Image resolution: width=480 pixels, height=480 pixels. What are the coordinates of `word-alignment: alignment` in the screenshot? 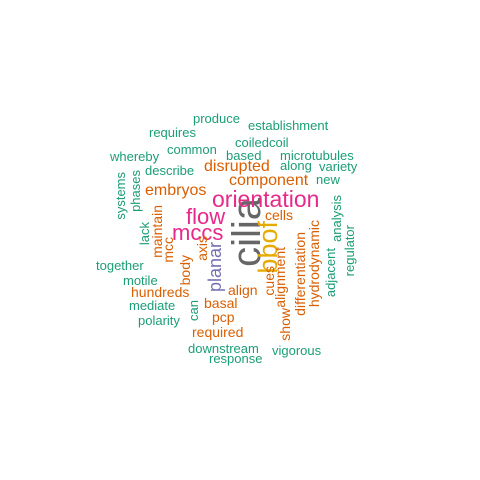 It's located at (280, 277).